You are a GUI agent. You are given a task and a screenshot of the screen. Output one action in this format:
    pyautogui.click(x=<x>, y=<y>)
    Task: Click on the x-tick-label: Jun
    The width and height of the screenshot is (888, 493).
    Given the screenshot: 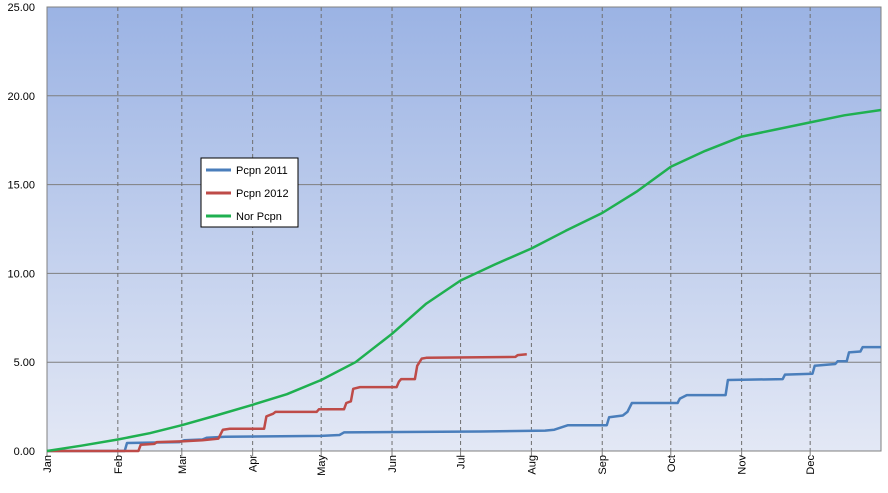 What is the action you would take?
    pyautogui.click(x=393, y=464)
    